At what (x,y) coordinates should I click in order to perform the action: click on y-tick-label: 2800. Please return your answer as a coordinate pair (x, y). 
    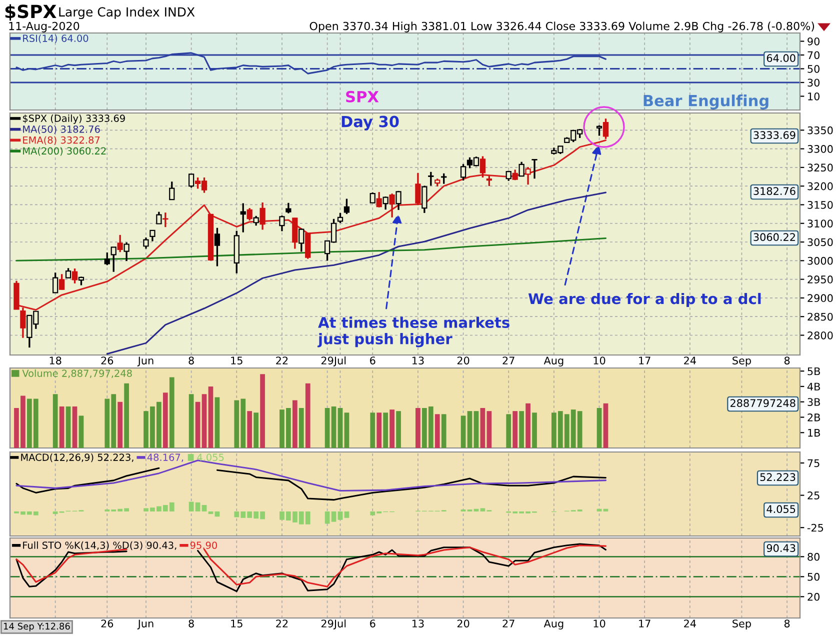
    Looking at the image, I should click on (820, 335).